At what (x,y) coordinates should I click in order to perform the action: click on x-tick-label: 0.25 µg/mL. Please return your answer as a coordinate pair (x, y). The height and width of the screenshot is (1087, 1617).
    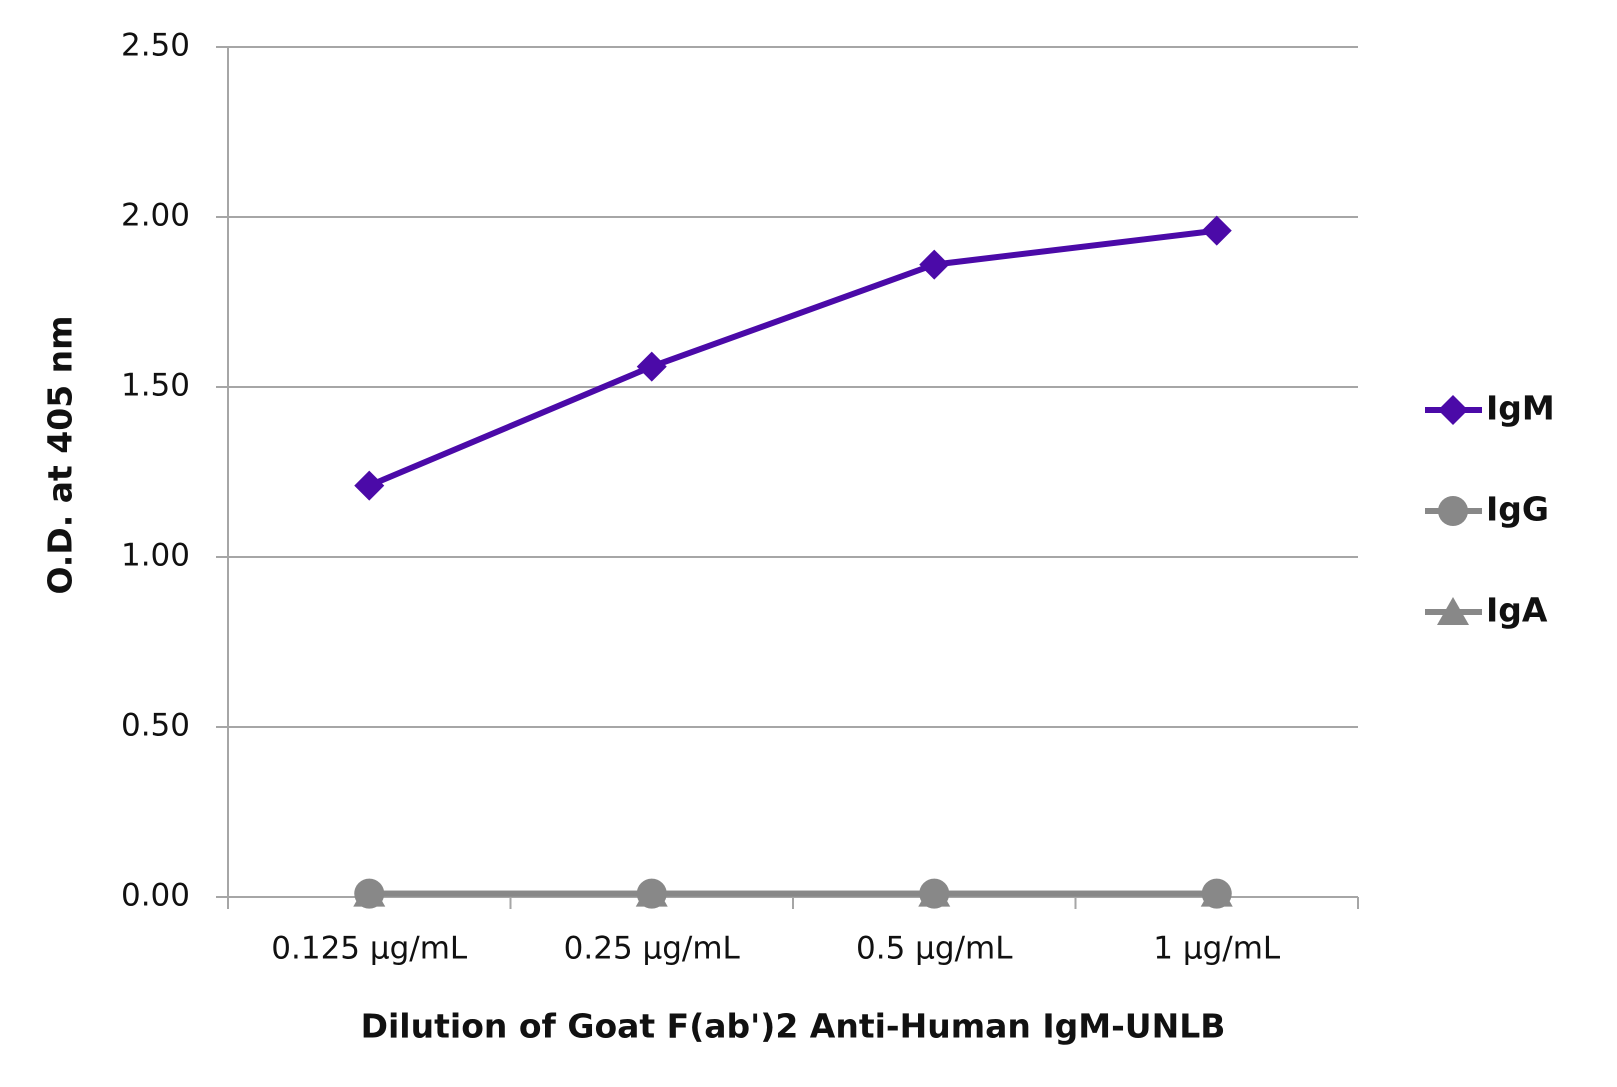
    Looking at the image, I should click on (652, 949).